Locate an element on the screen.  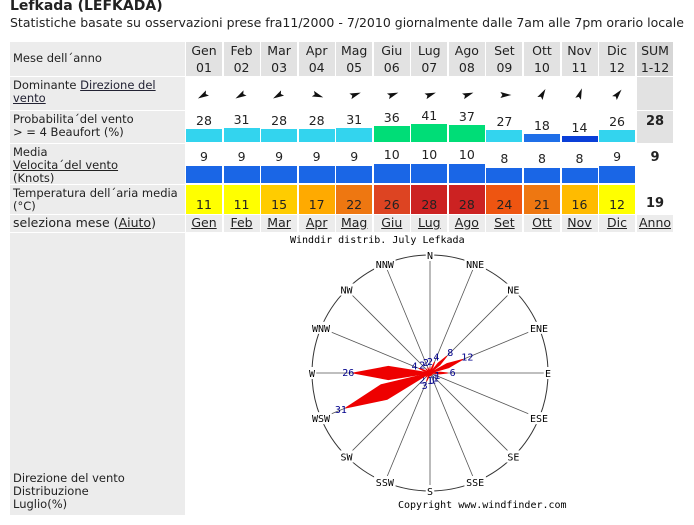
rose-value: 31 is located at coordinates (341, 410).